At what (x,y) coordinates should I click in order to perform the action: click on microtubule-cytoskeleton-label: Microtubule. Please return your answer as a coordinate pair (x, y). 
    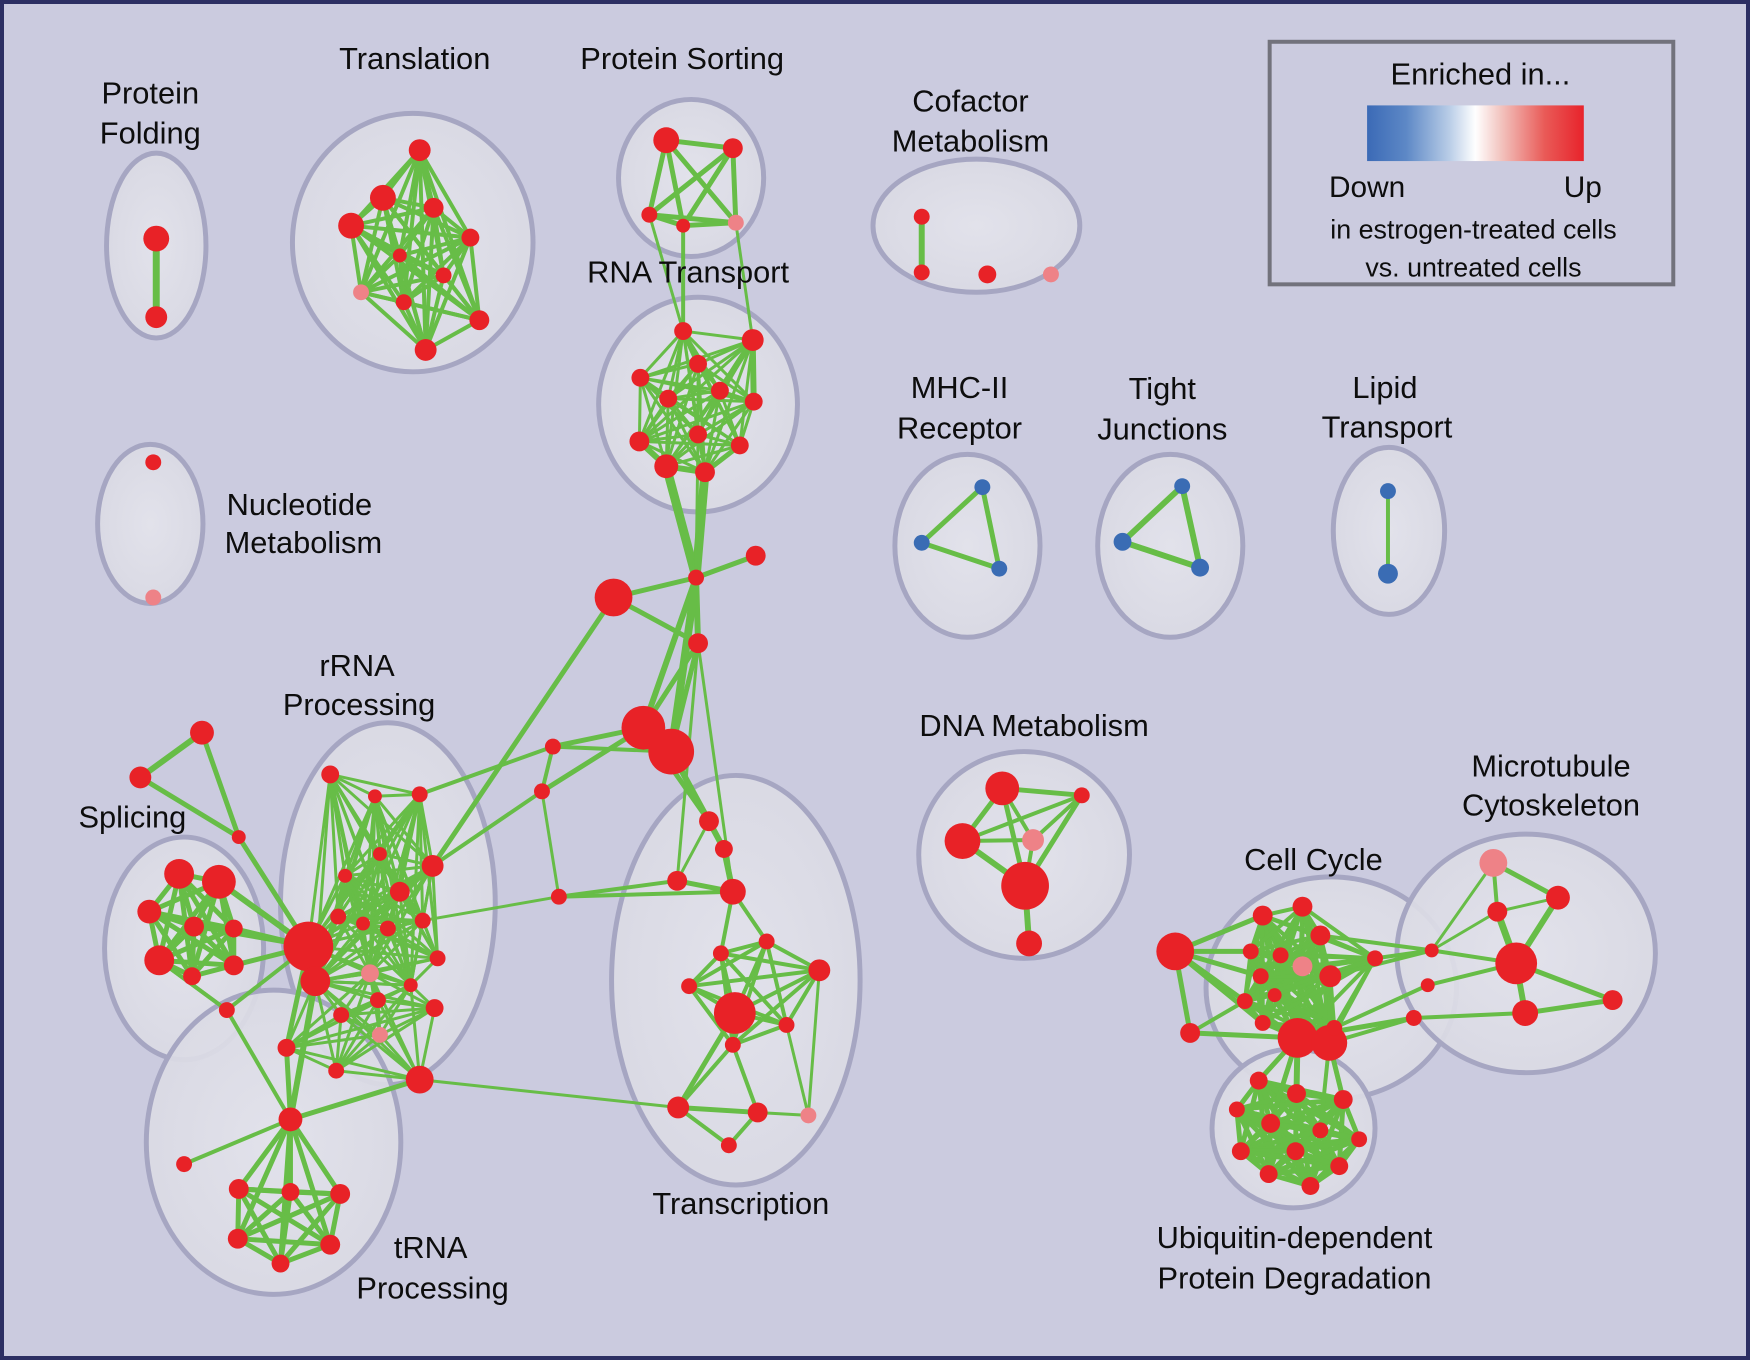
    Looking at the image, I should click on (1550, 766).